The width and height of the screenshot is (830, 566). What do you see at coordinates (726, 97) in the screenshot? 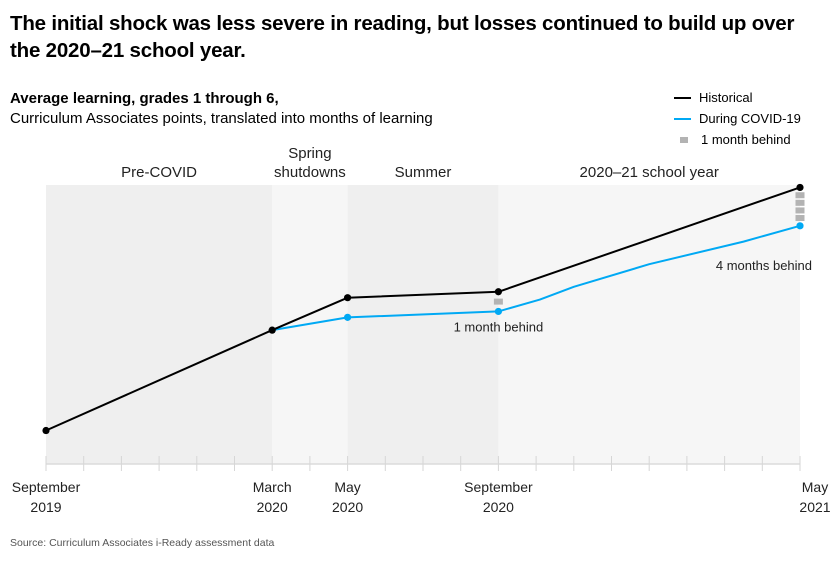
I see `legend-label: Historical` at bounding box center [726, 97].